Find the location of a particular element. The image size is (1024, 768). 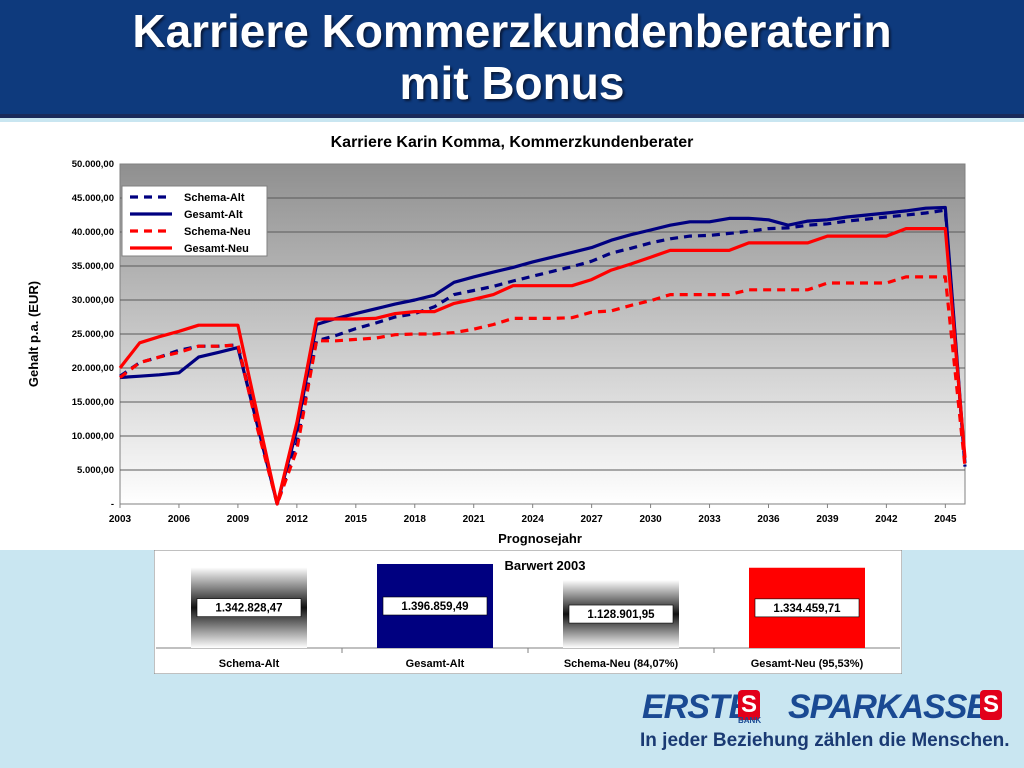

data-label: 1.128.901,95 is located at coordinates (621, 615).